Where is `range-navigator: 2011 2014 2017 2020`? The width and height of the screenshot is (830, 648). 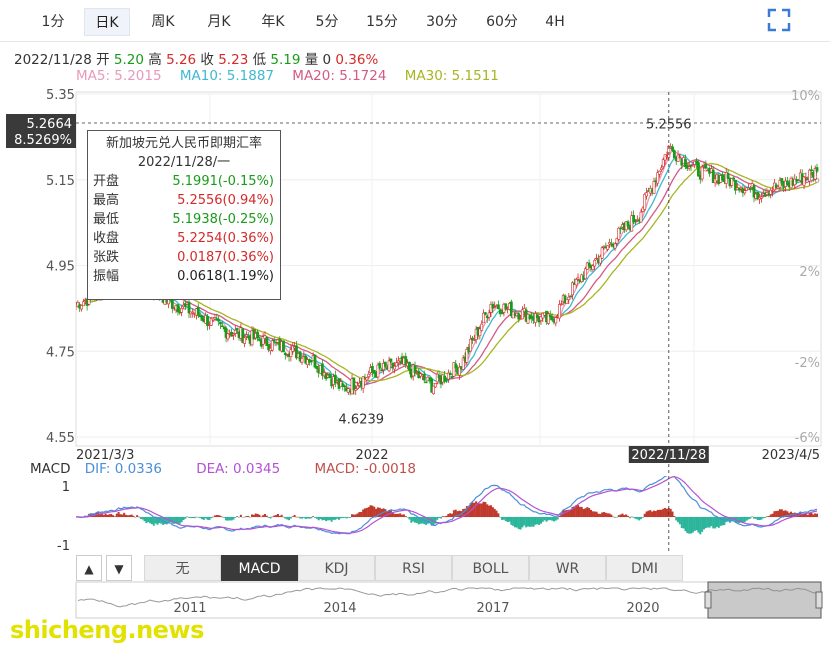
range-navigator: 2011 2014 2017 2020 is located at coordinates (415, 600).